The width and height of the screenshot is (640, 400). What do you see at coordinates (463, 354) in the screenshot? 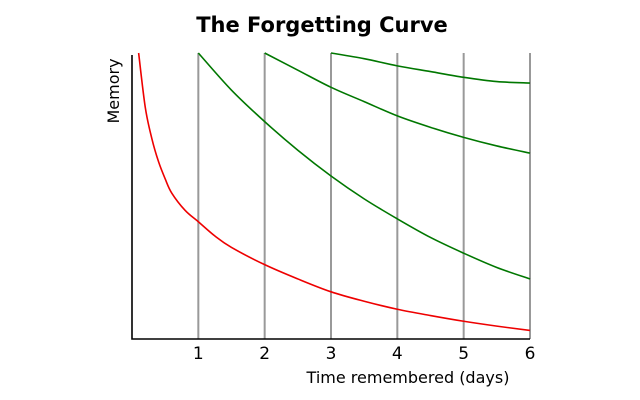
I see `x-tick-label: 5` at bounding box center [463, 354].